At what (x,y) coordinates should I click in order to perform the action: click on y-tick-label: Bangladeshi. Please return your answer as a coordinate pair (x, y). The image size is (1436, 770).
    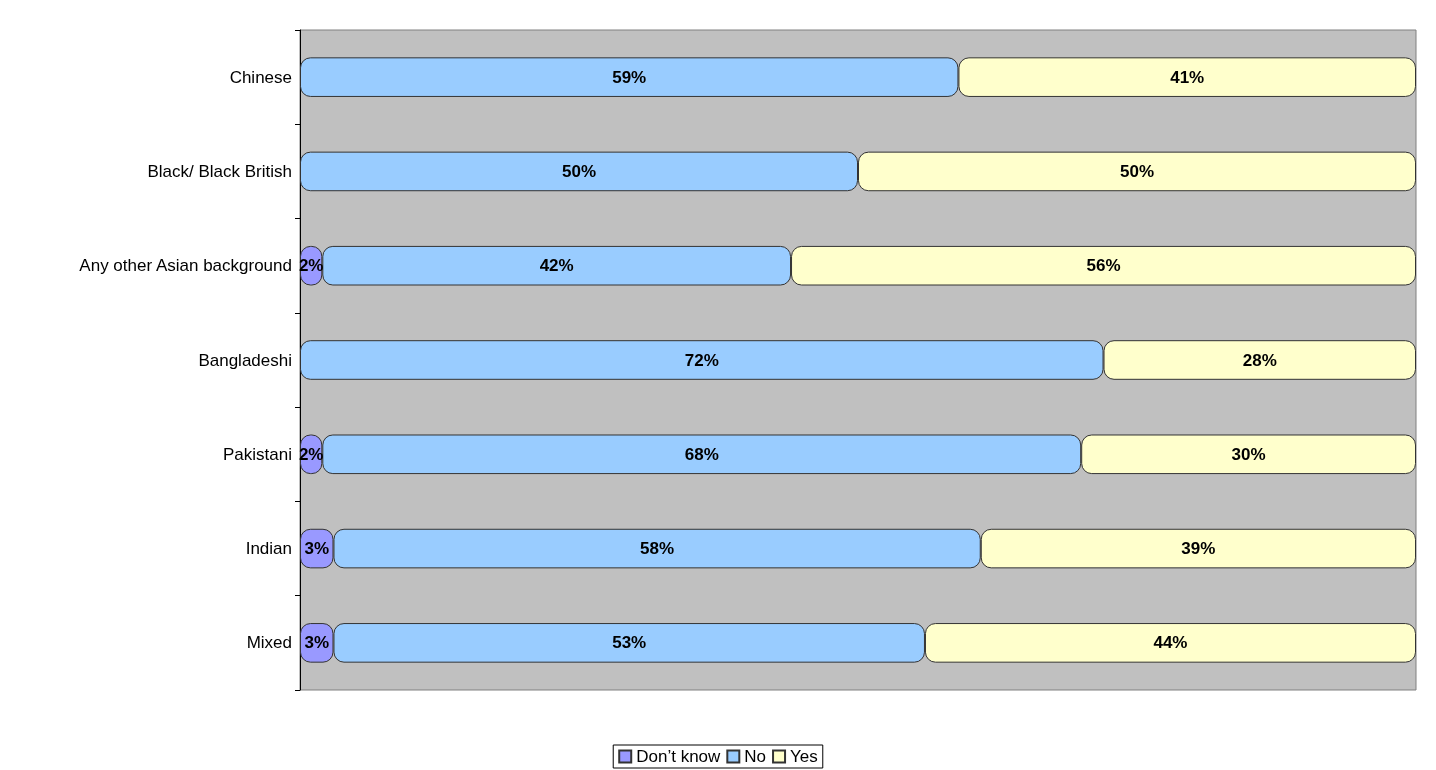
    Looking at the image, I should click on (245, 360).